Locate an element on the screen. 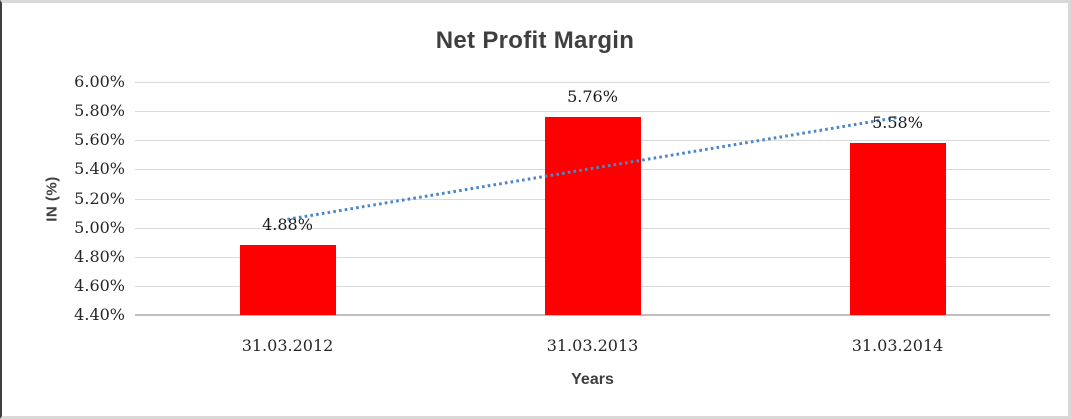 Image resolution: width=1071 pixels, height=419 pixels. data-label: 4.88% is located at coordinates (287, 225).